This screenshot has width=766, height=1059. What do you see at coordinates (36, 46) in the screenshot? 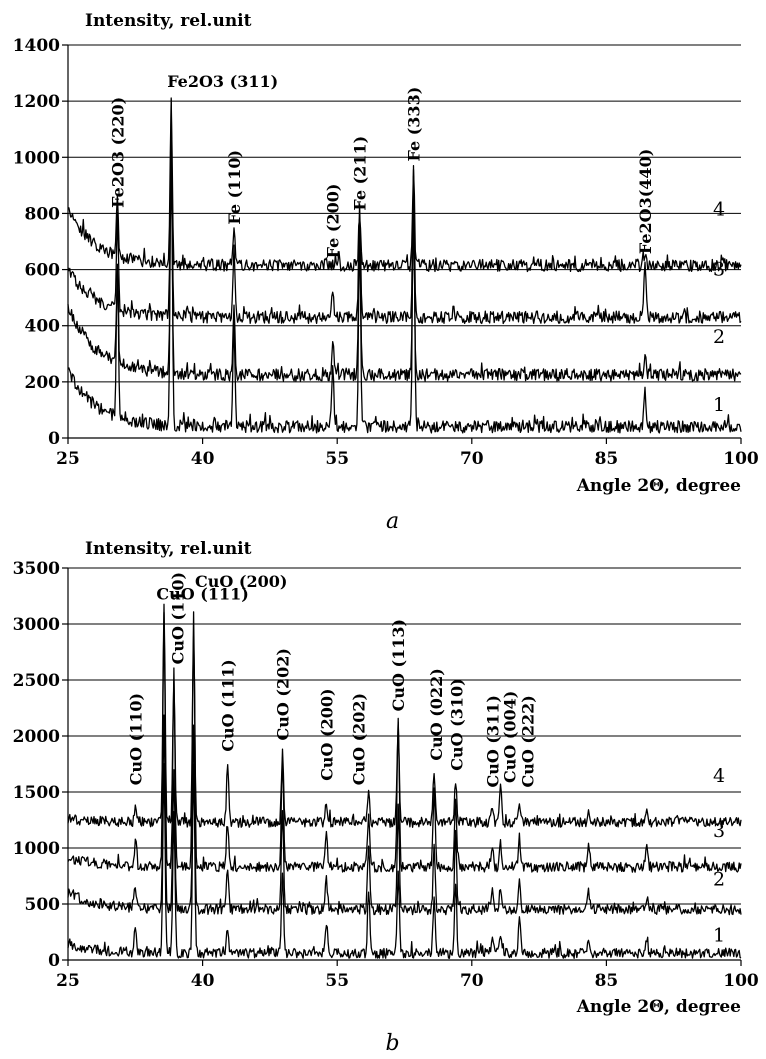
I see `y-tick-label: 1400` at bounding box center [36, 46].